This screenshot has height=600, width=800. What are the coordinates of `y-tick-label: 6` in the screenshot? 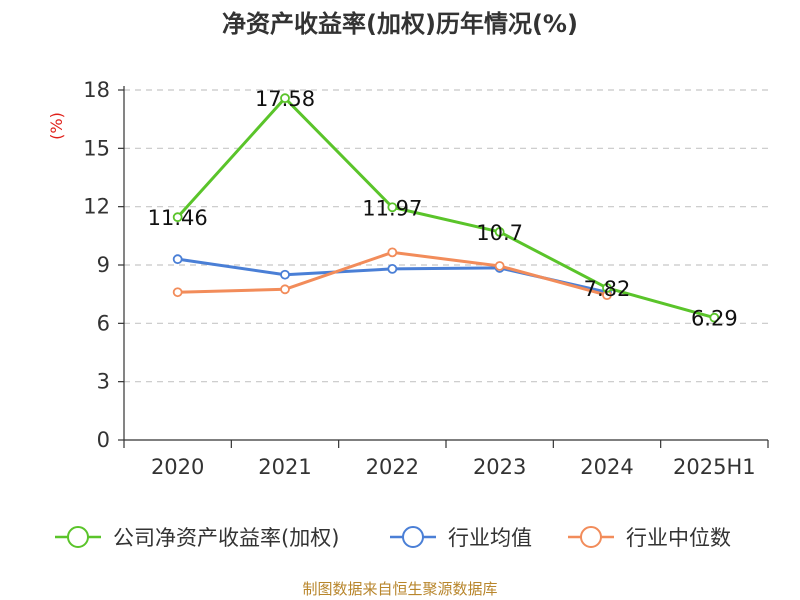 It's located at (103, 323).